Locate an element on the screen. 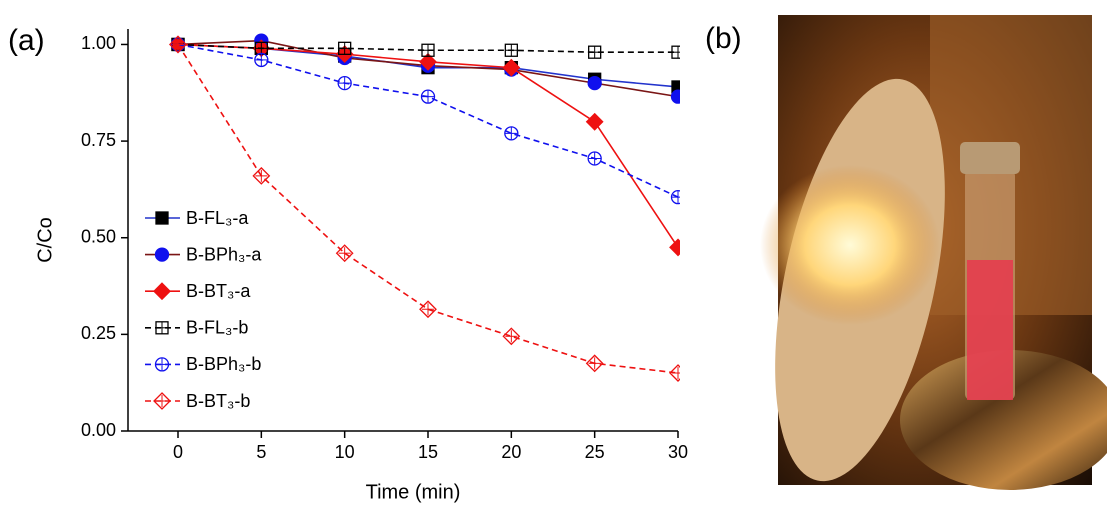 This screenshot has height=512, width=1107. legend-label: B-BT₃-b is located at coordinates (218, 401).